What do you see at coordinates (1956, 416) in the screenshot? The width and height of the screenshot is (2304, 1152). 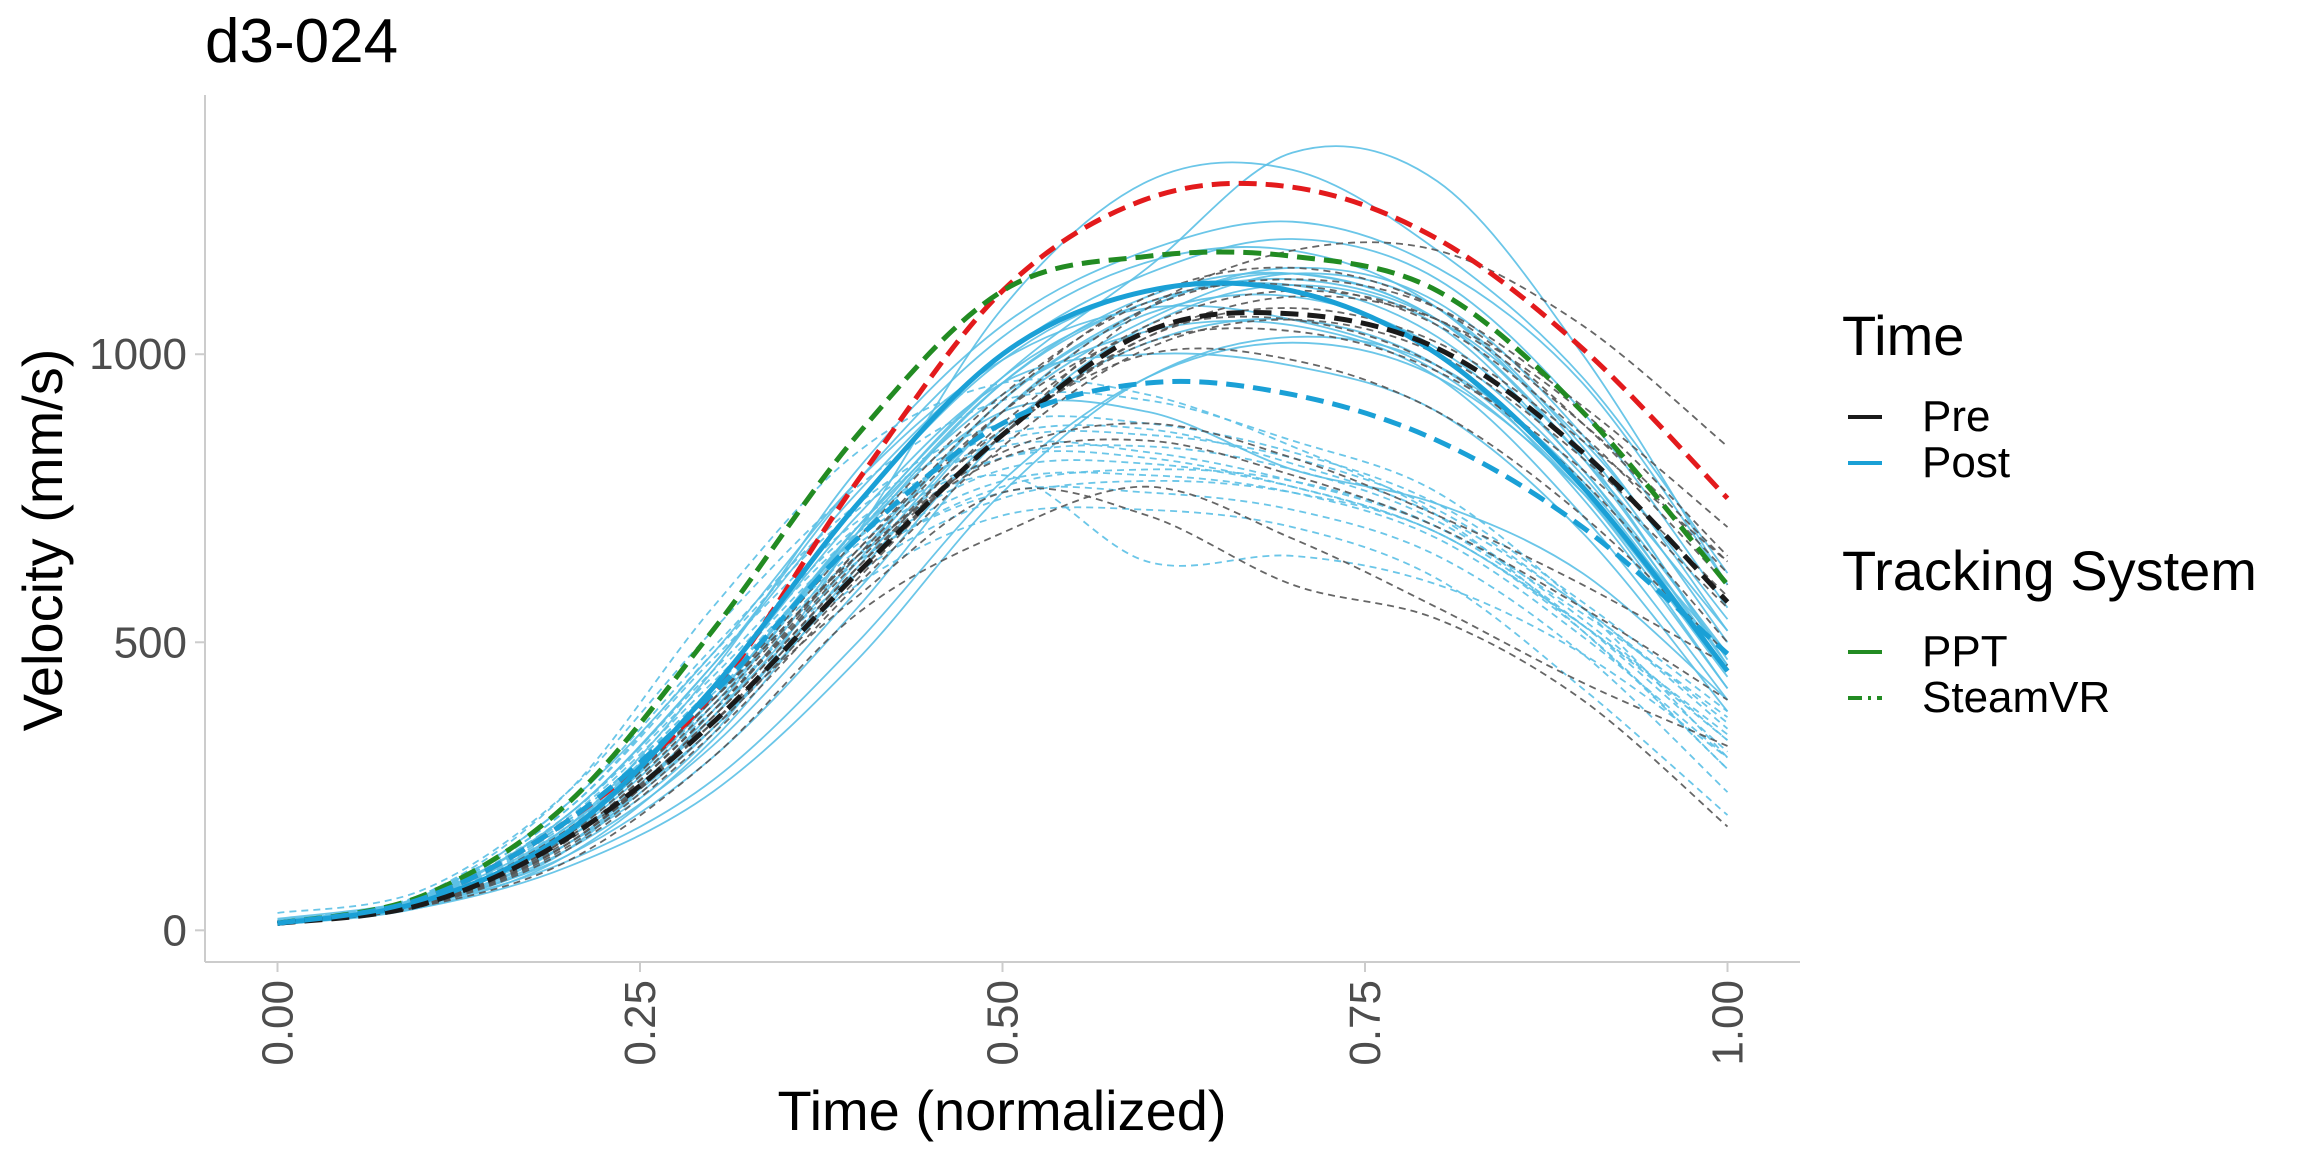 I see `legend-label: Pre` at bounding box center [1956, 416].